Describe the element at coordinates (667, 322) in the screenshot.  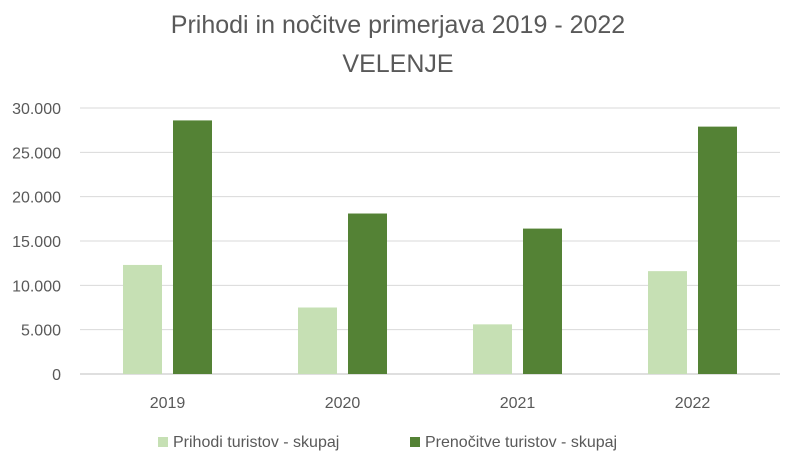
I see `bar-prihodi-2022` at that location.